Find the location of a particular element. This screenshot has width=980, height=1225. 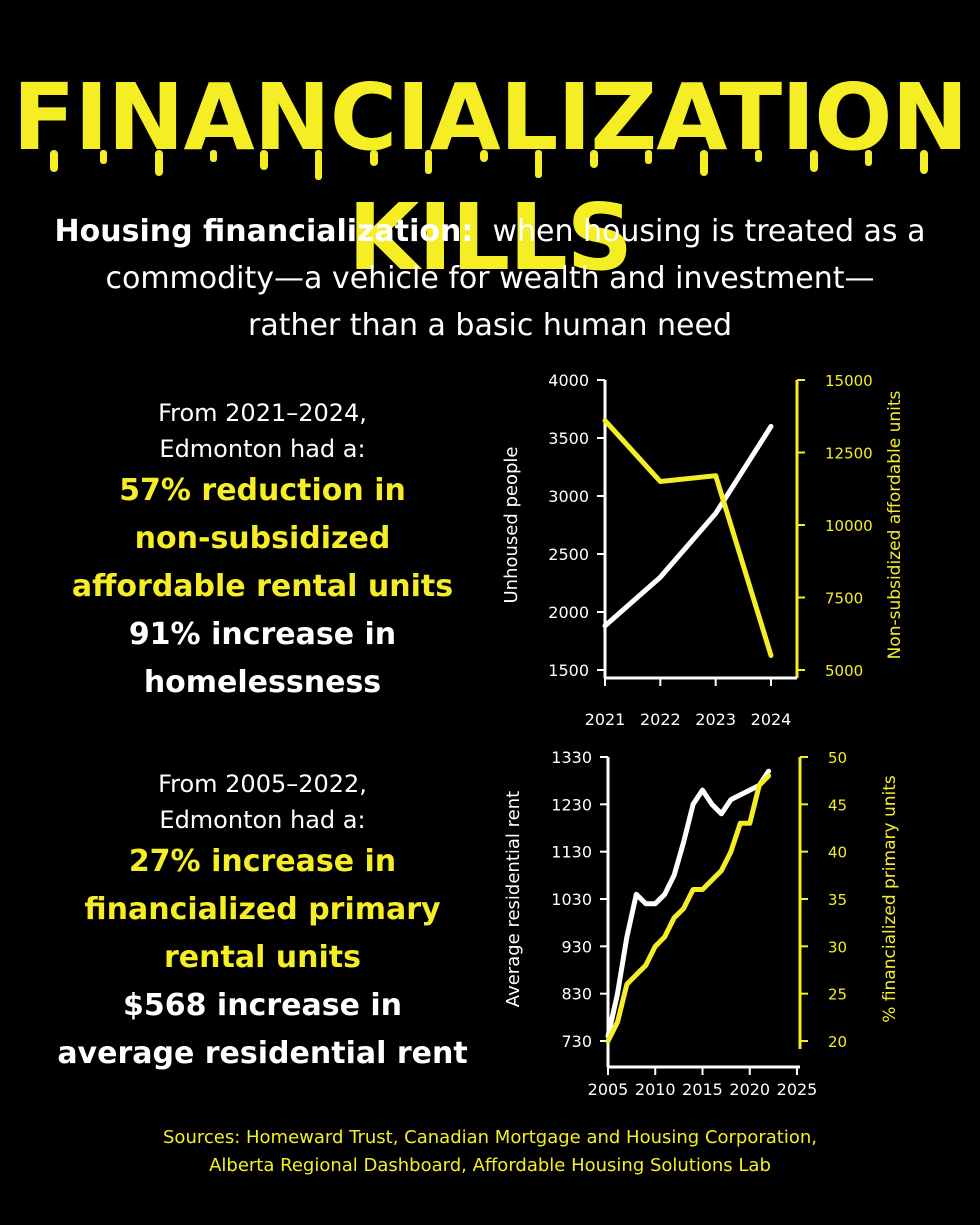

chart1-left-tick-label: 3500 is located at coordinates (568, 438).